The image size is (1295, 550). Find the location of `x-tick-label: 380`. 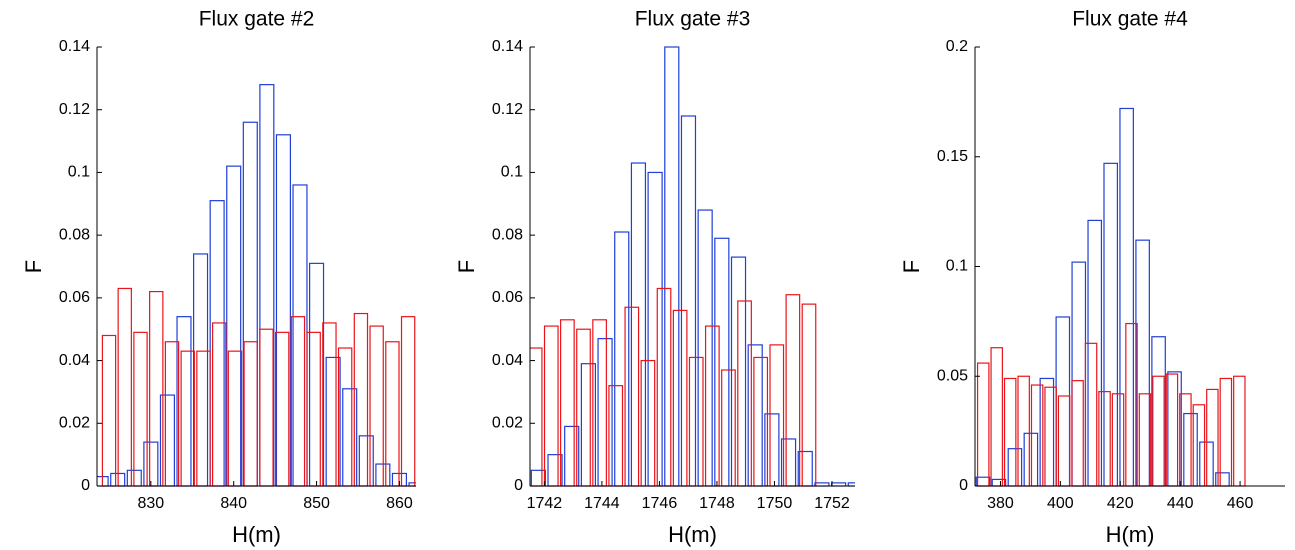

x-tick-label: 380 is located at coordinates (1000, 503).